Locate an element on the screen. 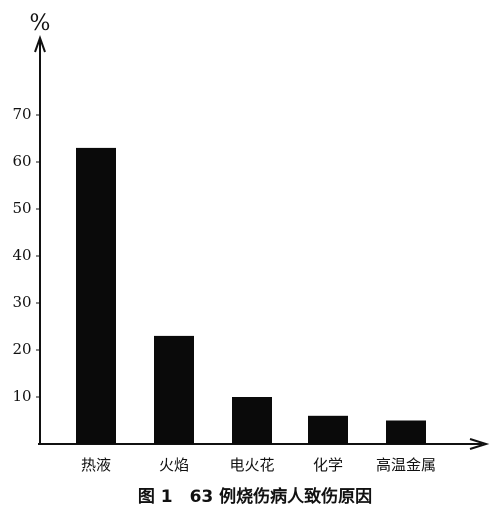  y-tick-label: 30 is located at coordinates (21, 302).